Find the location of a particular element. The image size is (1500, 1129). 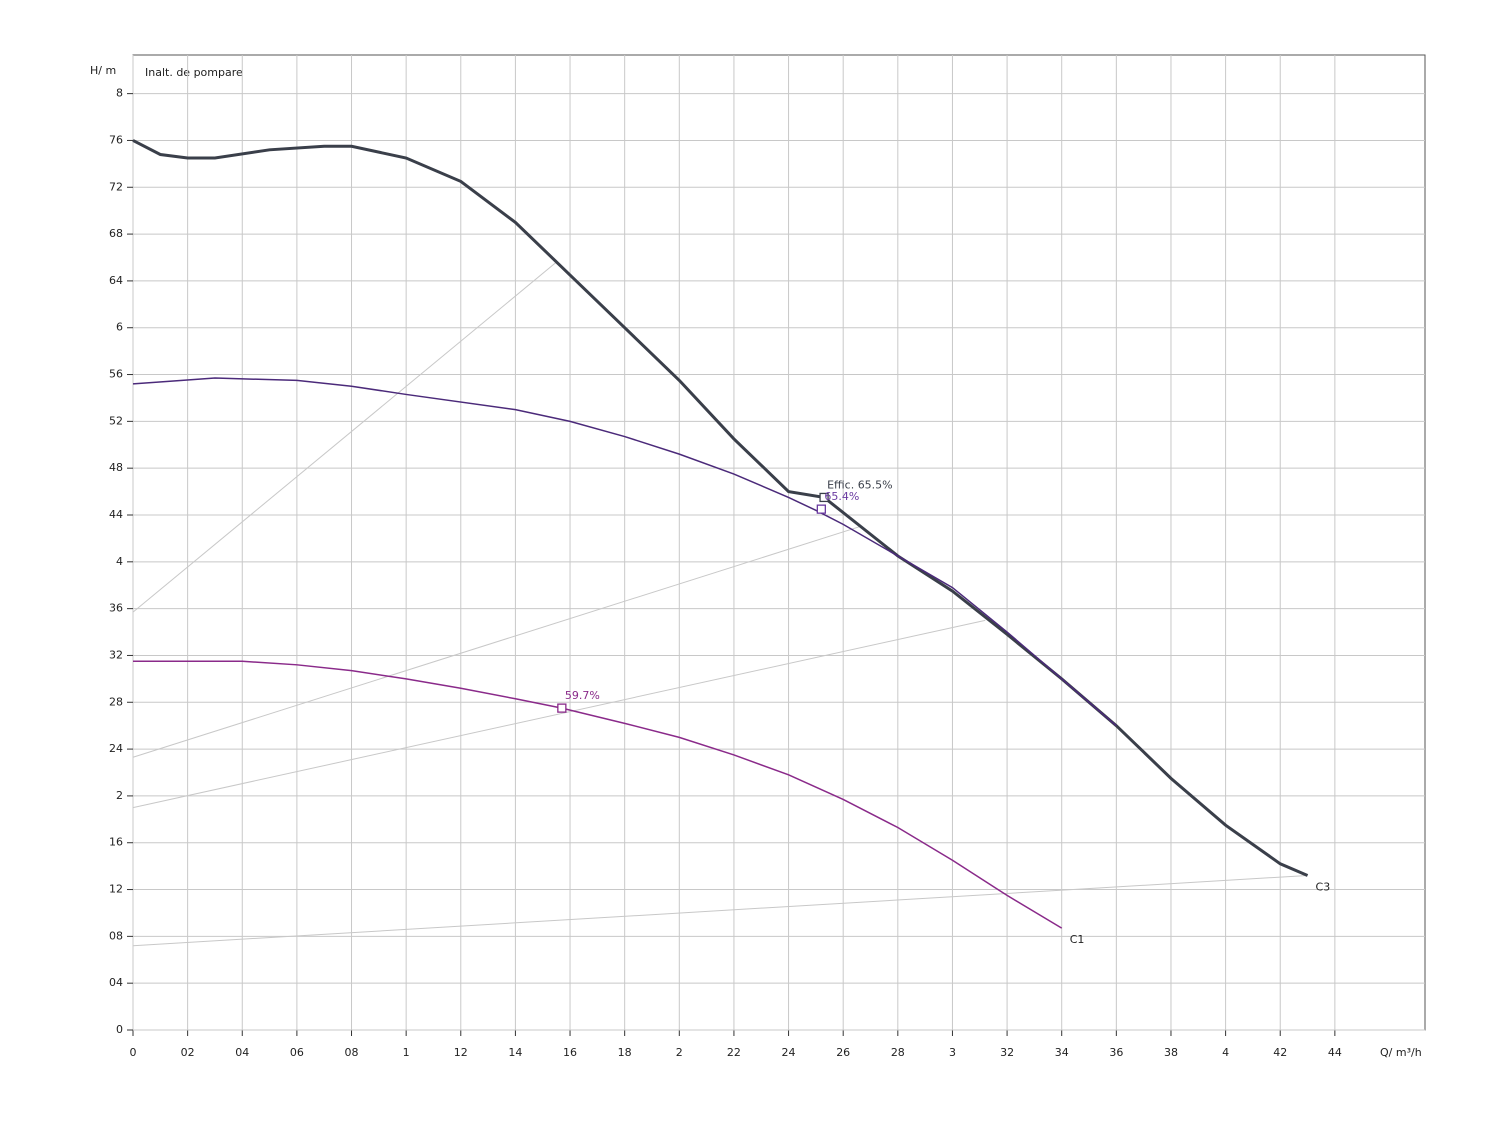

x-tick-label: 3 is located at coordinates (952, 1052).